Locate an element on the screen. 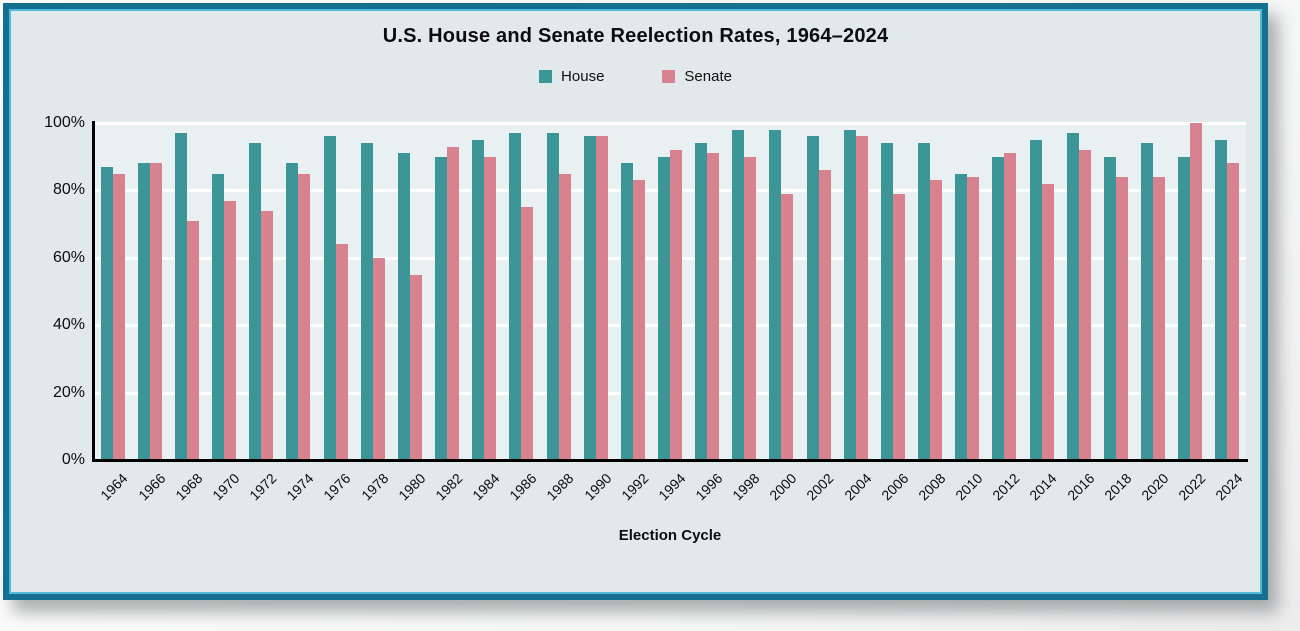 This screenshot has height=631, width=1300. bar-house-2014 is located at coordinates (1035, 299).